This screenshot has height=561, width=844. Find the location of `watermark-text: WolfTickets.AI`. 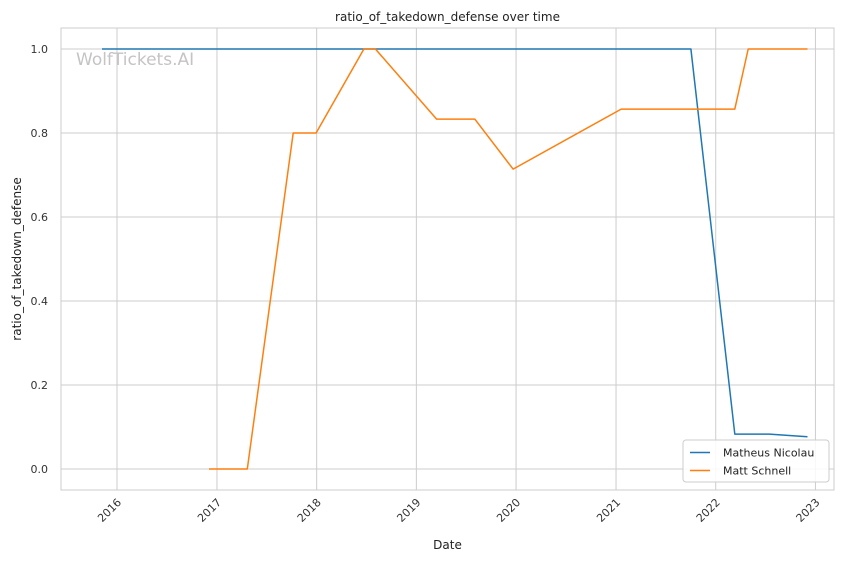

watermark-text: WolfTickets.AI is located at coordinates (135, 60).